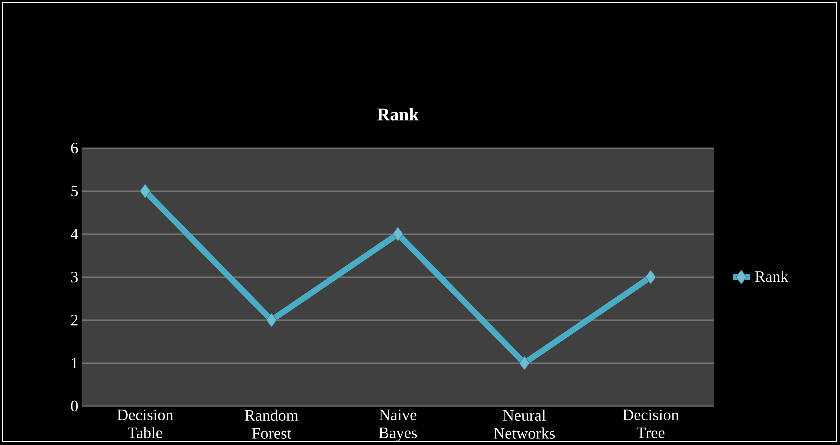  I want to click on x-tick-label: Neural Networks, so click(524, 424).